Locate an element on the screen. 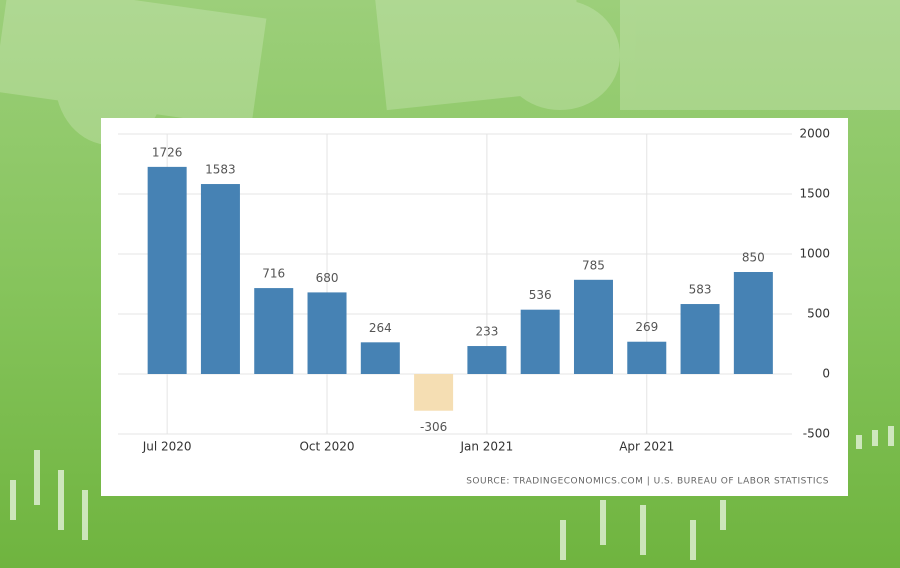 Image resolution: width=900 pixels, height=568 pixels. y-tick-label: 1000 is located at coordinates (814, 254).